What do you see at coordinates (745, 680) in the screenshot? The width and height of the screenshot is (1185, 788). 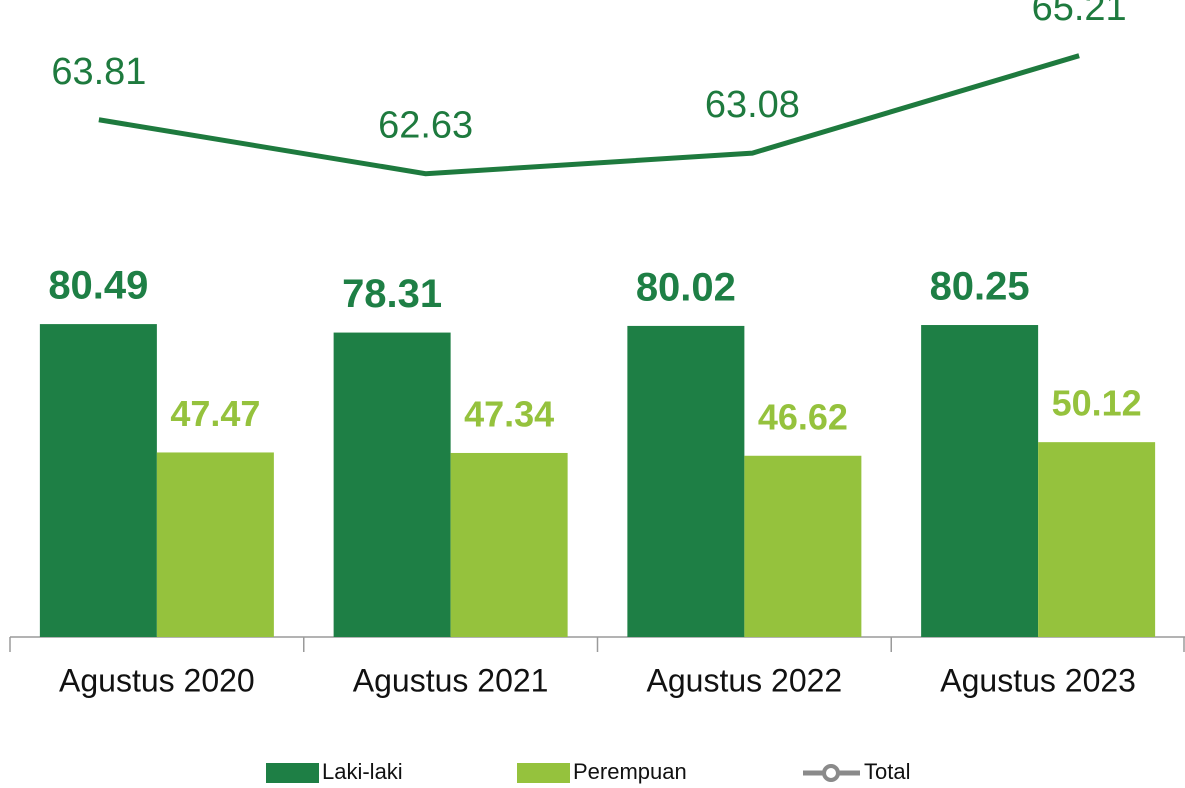 I see `x-tick-label: Agustus 2022` at bounding box center [745, 680].